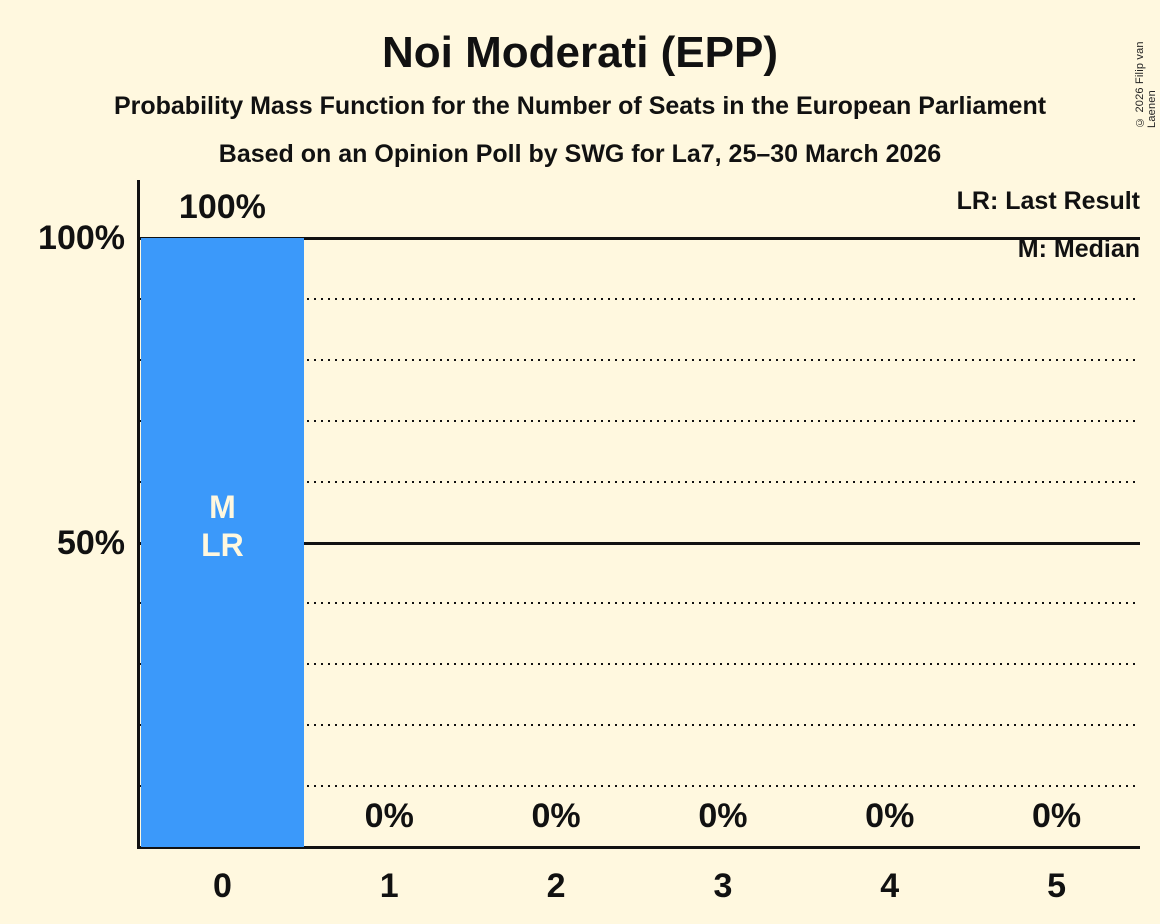  I want to click on x-tick-label-5: 5, so click(1057, 886).